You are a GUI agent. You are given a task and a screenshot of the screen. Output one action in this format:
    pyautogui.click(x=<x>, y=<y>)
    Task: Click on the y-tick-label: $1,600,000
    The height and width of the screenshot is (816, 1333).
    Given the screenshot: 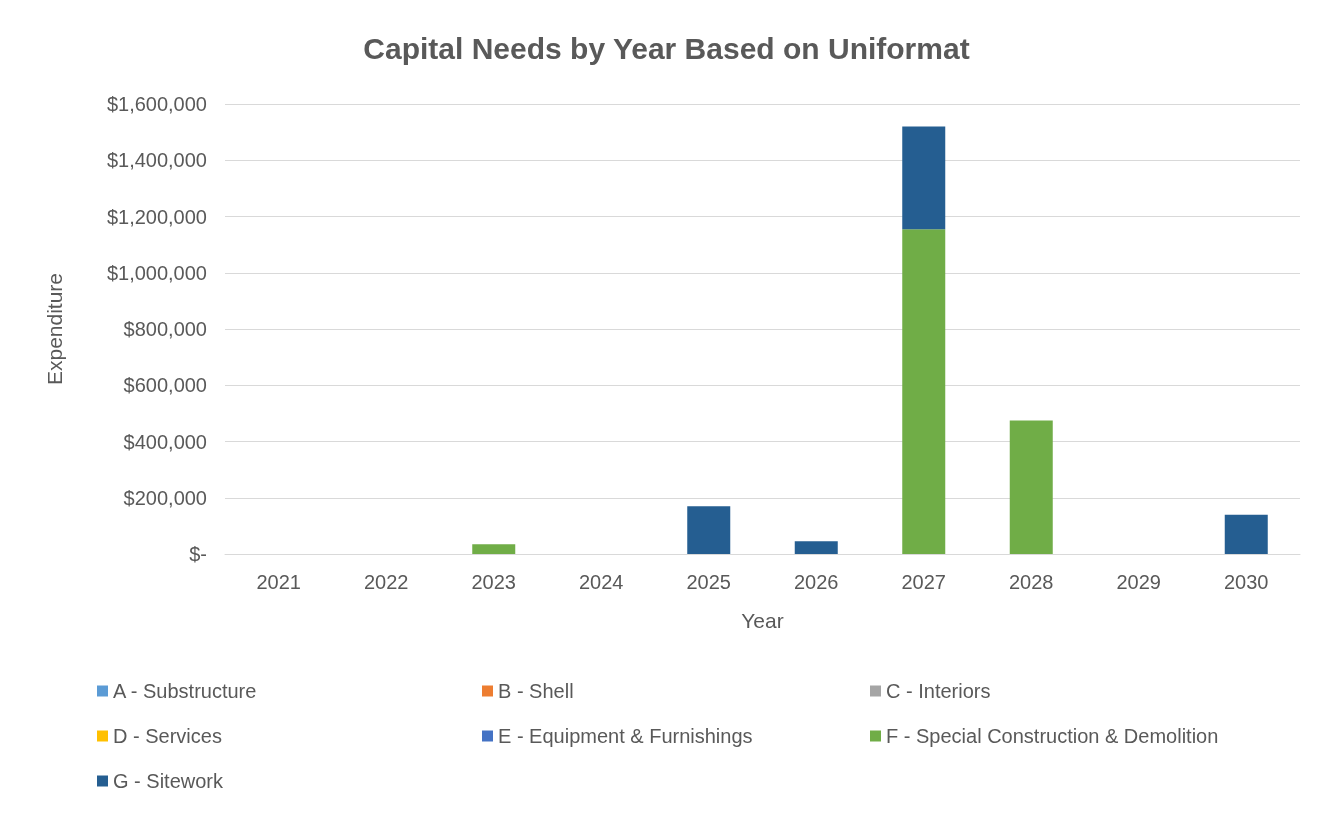 What is the action you would take?
    pyautogui.click(x=156, y=104)
    